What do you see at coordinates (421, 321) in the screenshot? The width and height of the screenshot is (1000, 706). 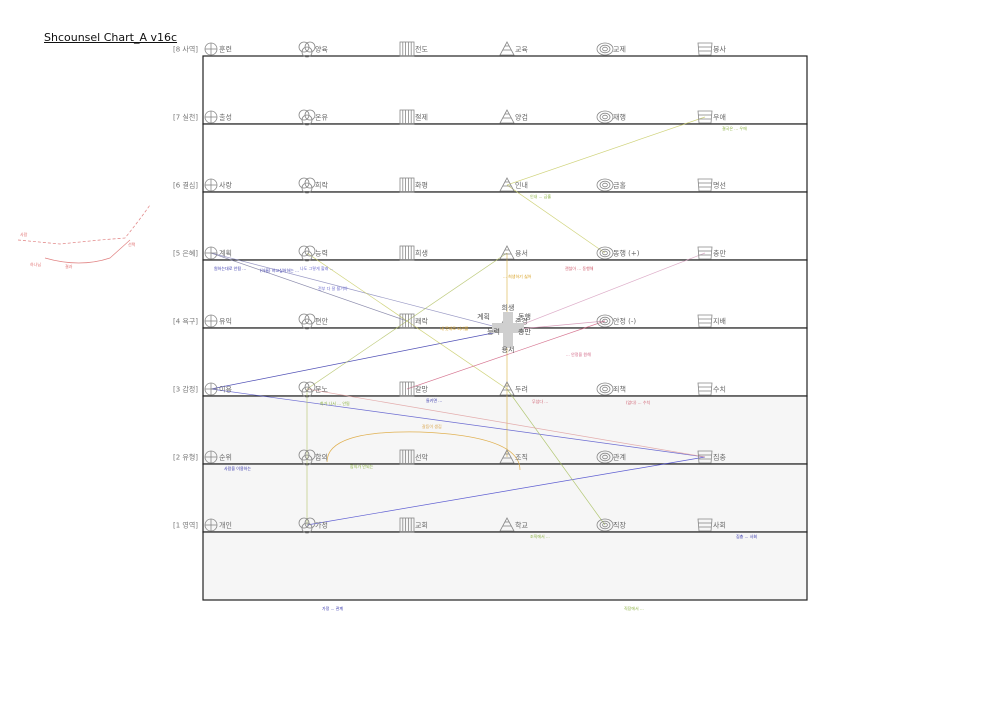 I see `node-label: 쾌락` at bounding box center [421, 321].